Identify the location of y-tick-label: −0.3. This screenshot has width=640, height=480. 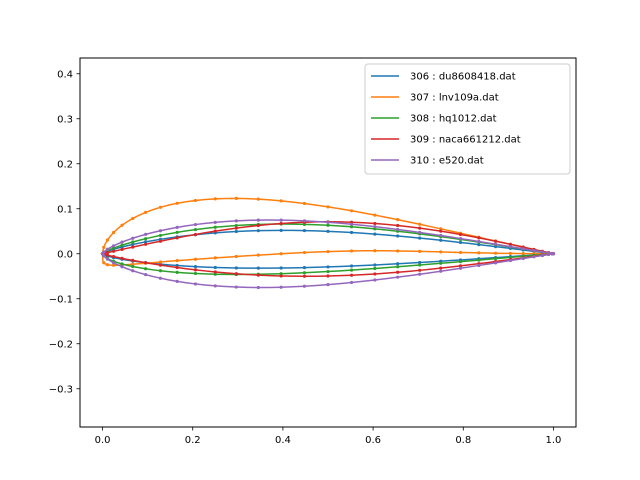
(61, 389).